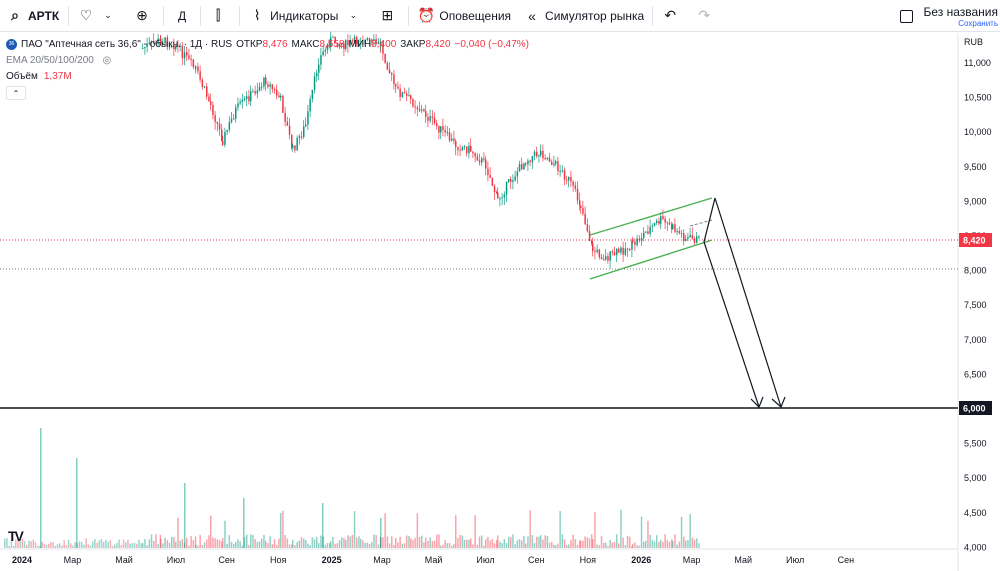  Describe the element at coordinates (978, 132) in the screenshot. I see `price-tick-label: 10,000` at that location.